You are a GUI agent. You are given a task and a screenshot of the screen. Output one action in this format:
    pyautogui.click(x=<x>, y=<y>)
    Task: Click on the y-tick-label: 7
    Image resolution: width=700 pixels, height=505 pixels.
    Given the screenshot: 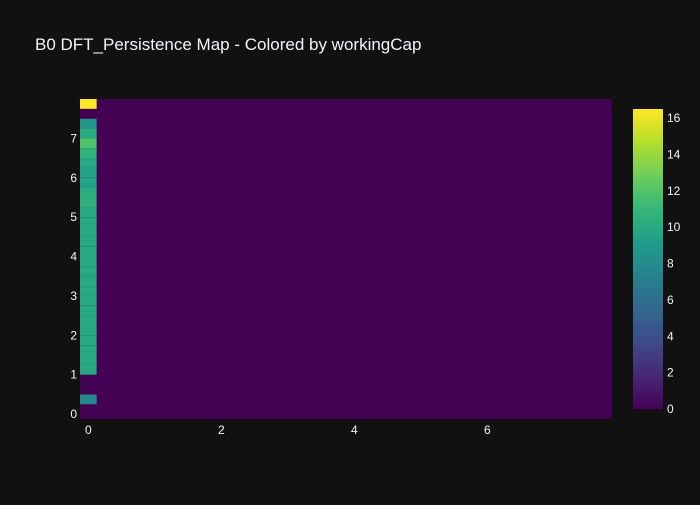 What is the action you would take?
    pyautogui.click(x=73, y=138)
    